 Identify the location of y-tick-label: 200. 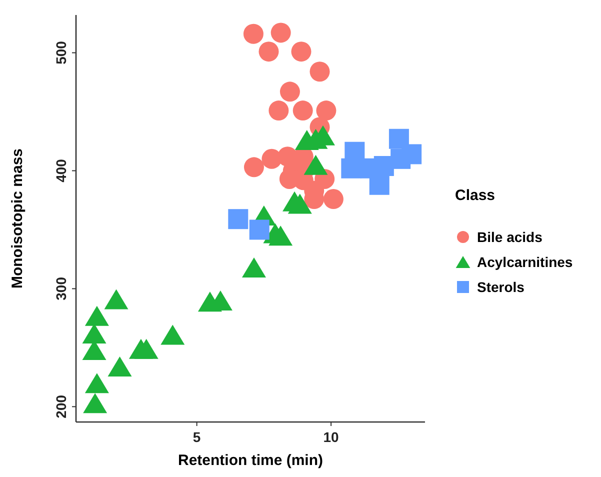
(61, 406).